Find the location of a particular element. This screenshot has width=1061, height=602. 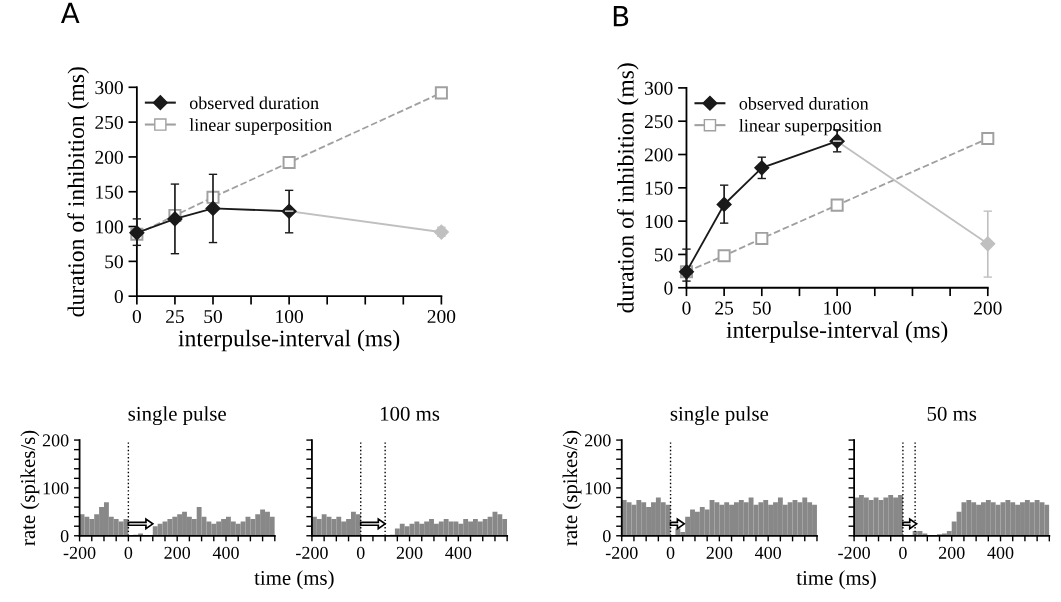

text: B is located at coordinates (621, 16).